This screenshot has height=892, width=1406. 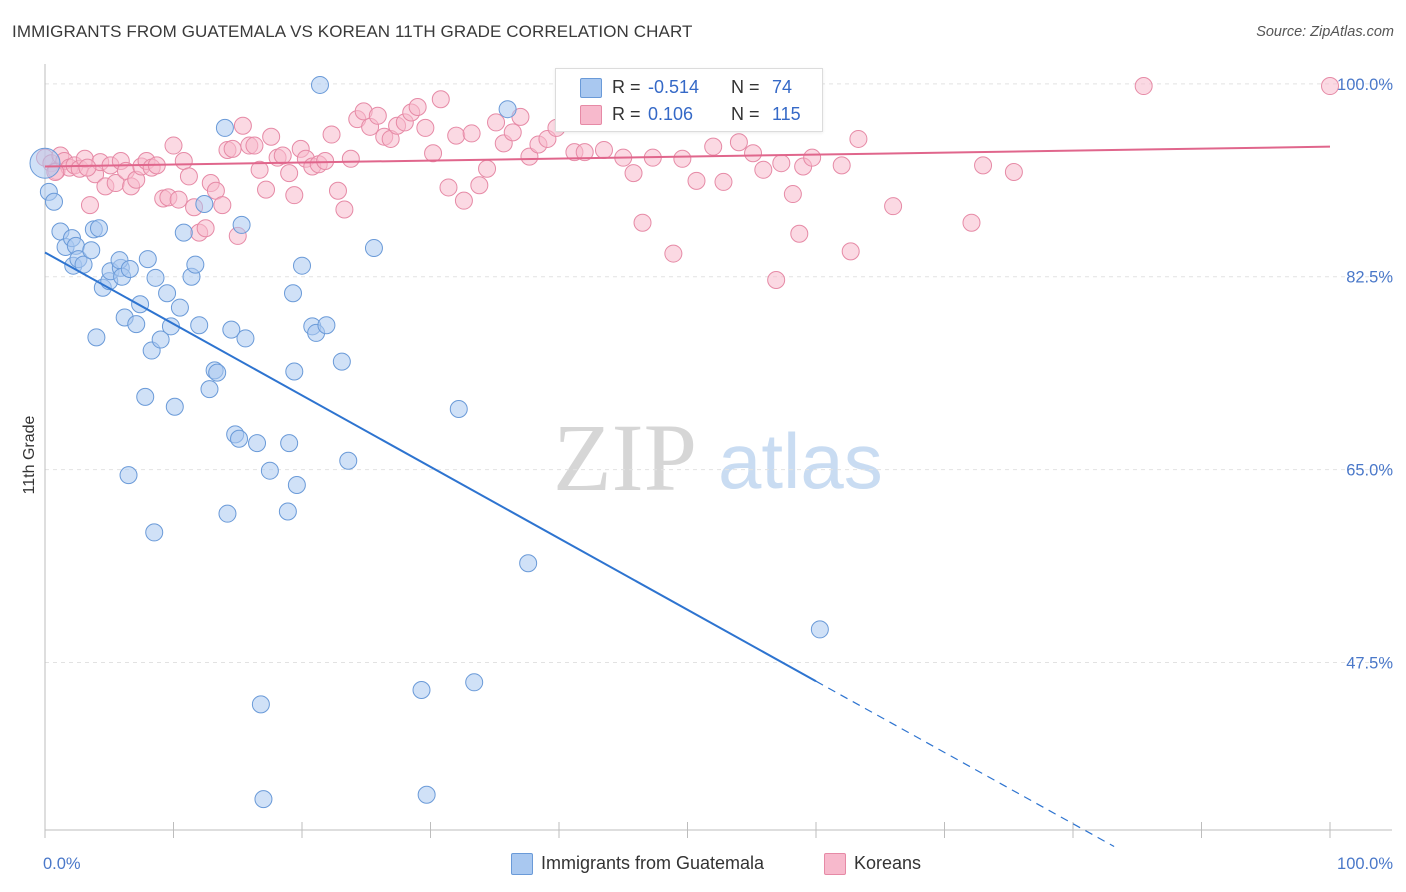 What do you see at coordinates (1325, 32) in the screenshot?
I see `chart-source: Source: ZipAtlas.com` at bounding box center [1325, 32].